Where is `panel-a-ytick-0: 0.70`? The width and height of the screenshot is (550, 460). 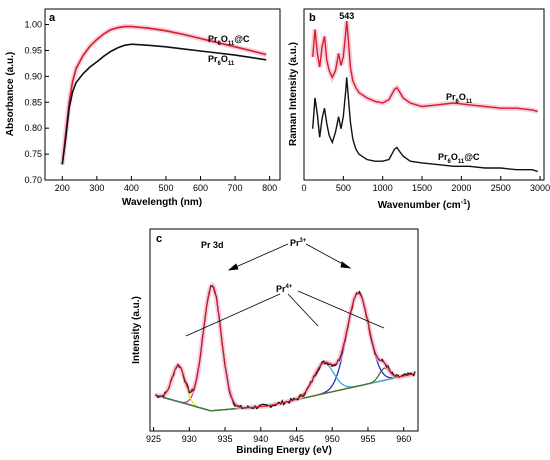 panel-a-ytick-0: 0.70 is located at coordinates (33, 180).